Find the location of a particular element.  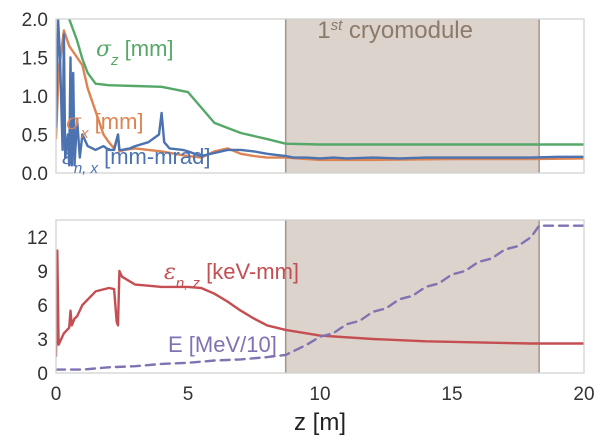

bottom-y-tick-label: 0 is located at coordinates (42, 374).